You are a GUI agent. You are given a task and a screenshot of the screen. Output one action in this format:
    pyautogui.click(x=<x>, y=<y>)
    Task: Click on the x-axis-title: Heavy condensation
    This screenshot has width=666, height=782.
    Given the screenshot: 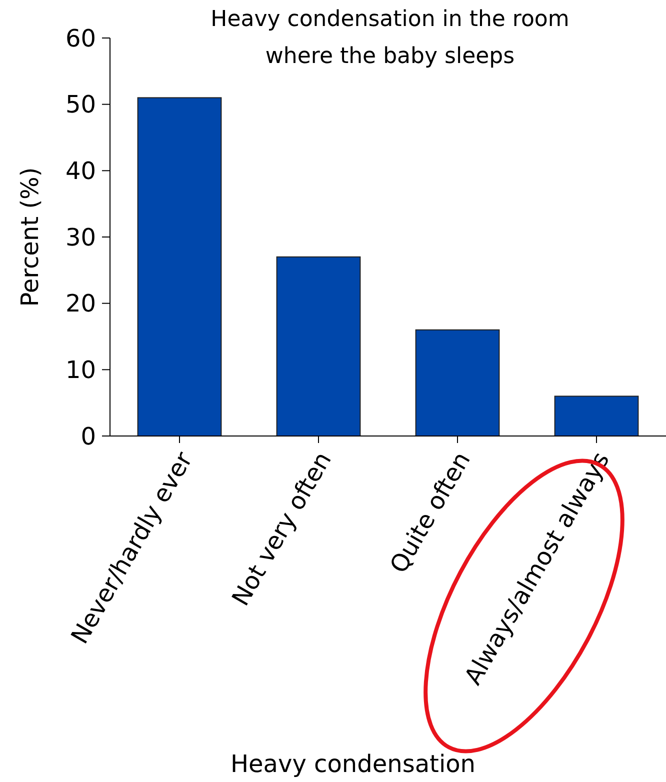 What is the action you would take?
    pyautogui.click(x=353, y=764)
    